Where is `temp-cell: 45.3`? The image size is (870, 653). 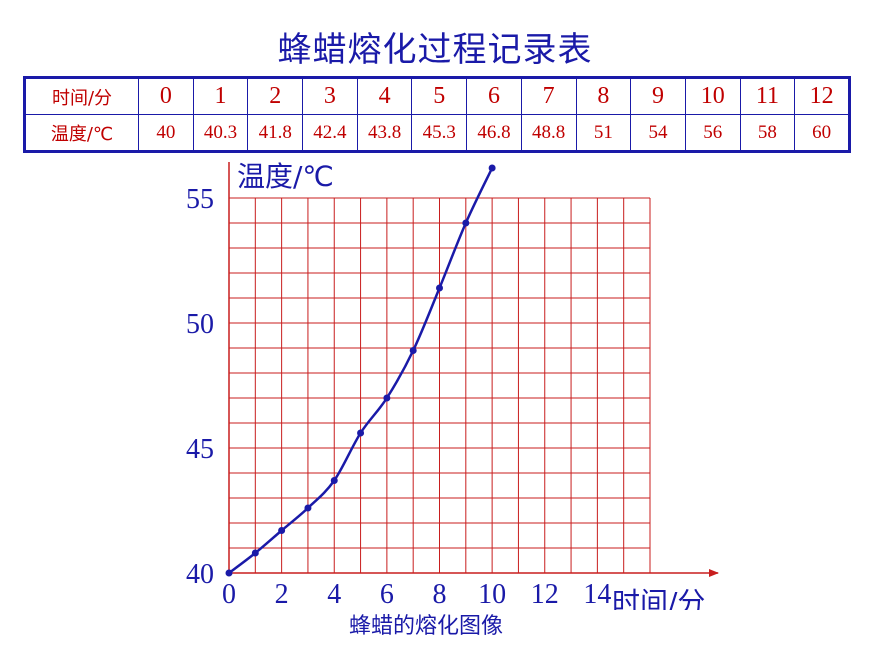
temp-cell: 45.3 is located at coordinates (439, 133).